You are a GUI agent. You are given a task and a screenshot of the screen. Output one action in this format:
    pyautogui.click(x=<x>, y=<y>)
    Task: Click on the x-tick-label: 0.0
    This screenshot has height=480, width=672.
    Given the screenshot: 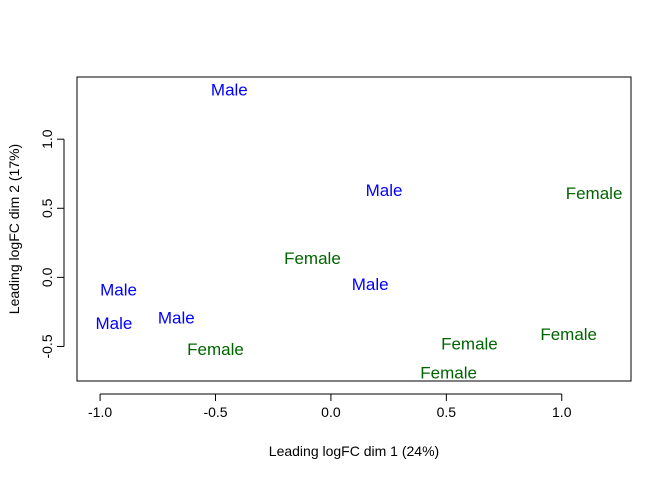 What is the action you would take?
    pyautogui.click(x=331, y=412)
    